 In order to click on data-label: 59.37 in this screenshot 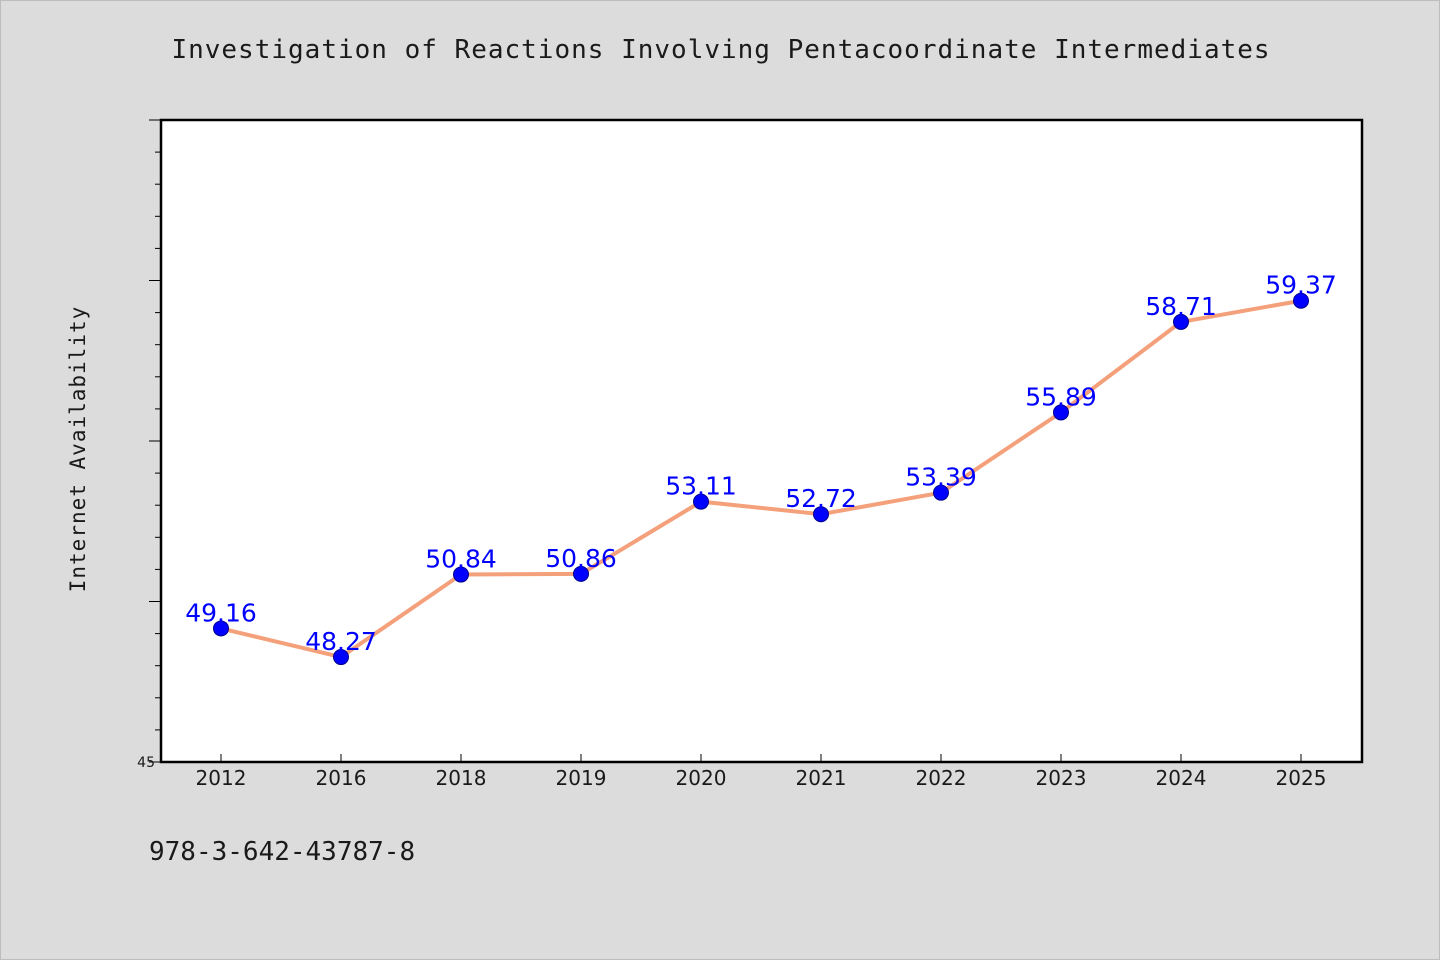, I will do `click(1301, 285)`.